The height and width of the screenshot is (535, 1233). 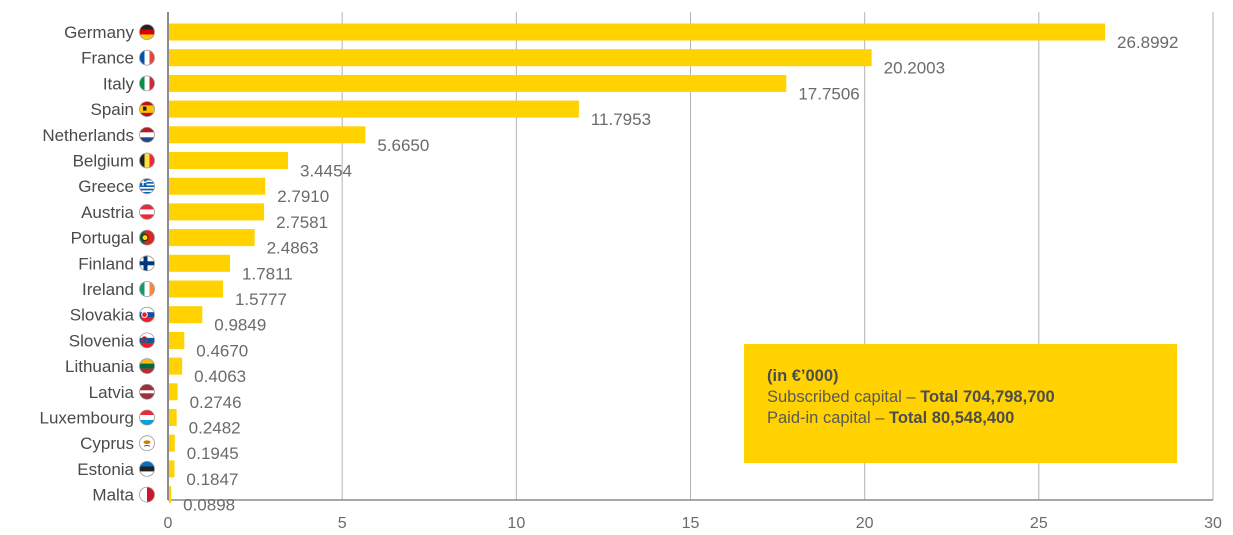 I want to click on legend-subscribed-text: Subscribed capital –, so click(x=844, y=397).